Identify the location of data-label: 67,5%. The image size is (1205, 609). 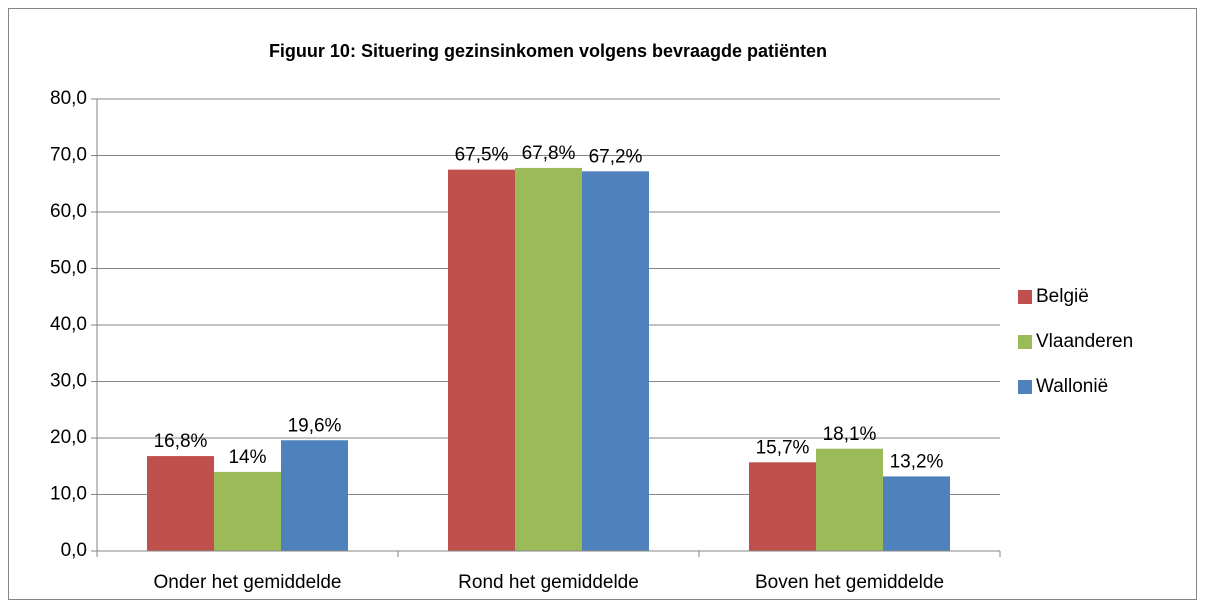
(482, 155).